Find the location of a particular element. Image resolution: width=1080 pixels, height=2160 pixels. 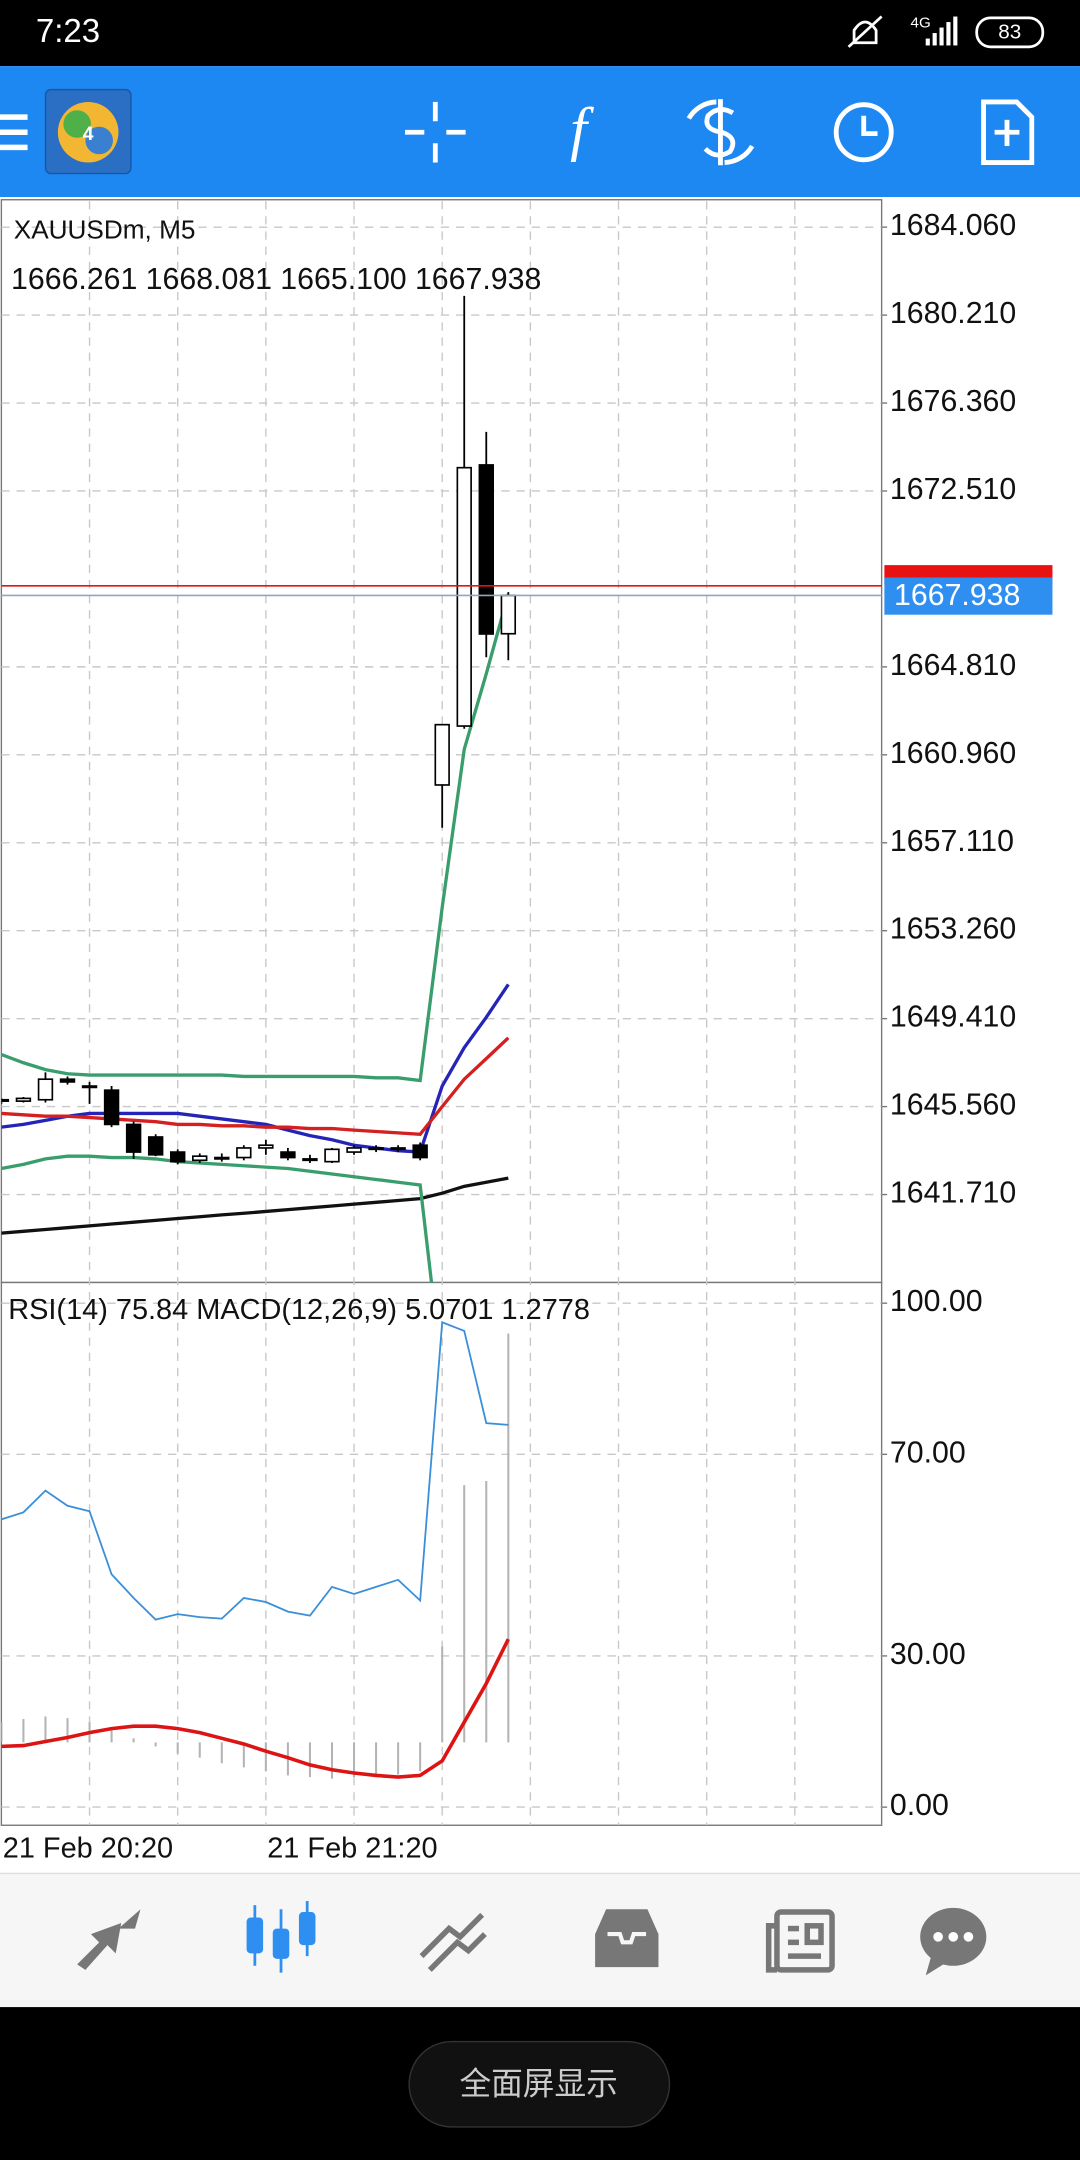

x-tick-label: 21 Feb 21:20 is located at coordinates (352, 1849).